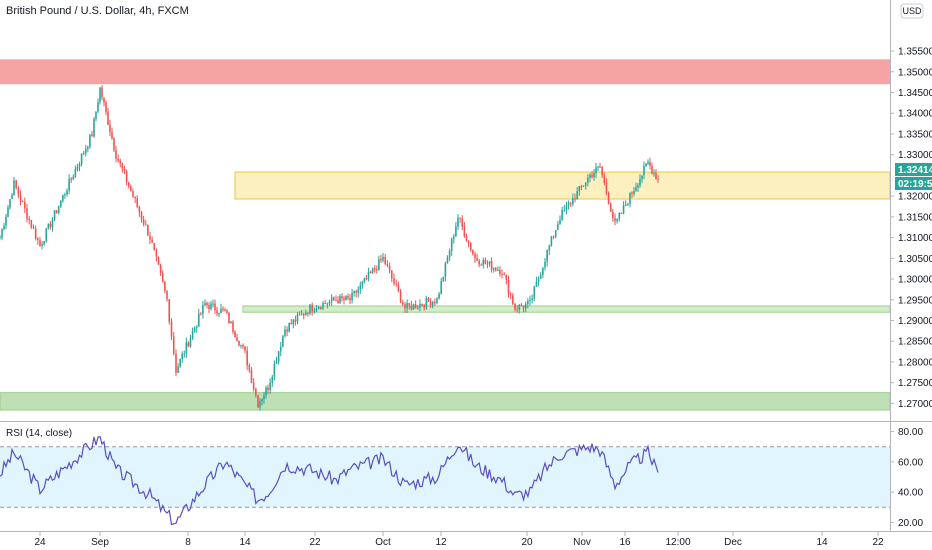 This screenshot has height=550, width=932. I want to click on time-tick-label: Dec, so click(733, 542).